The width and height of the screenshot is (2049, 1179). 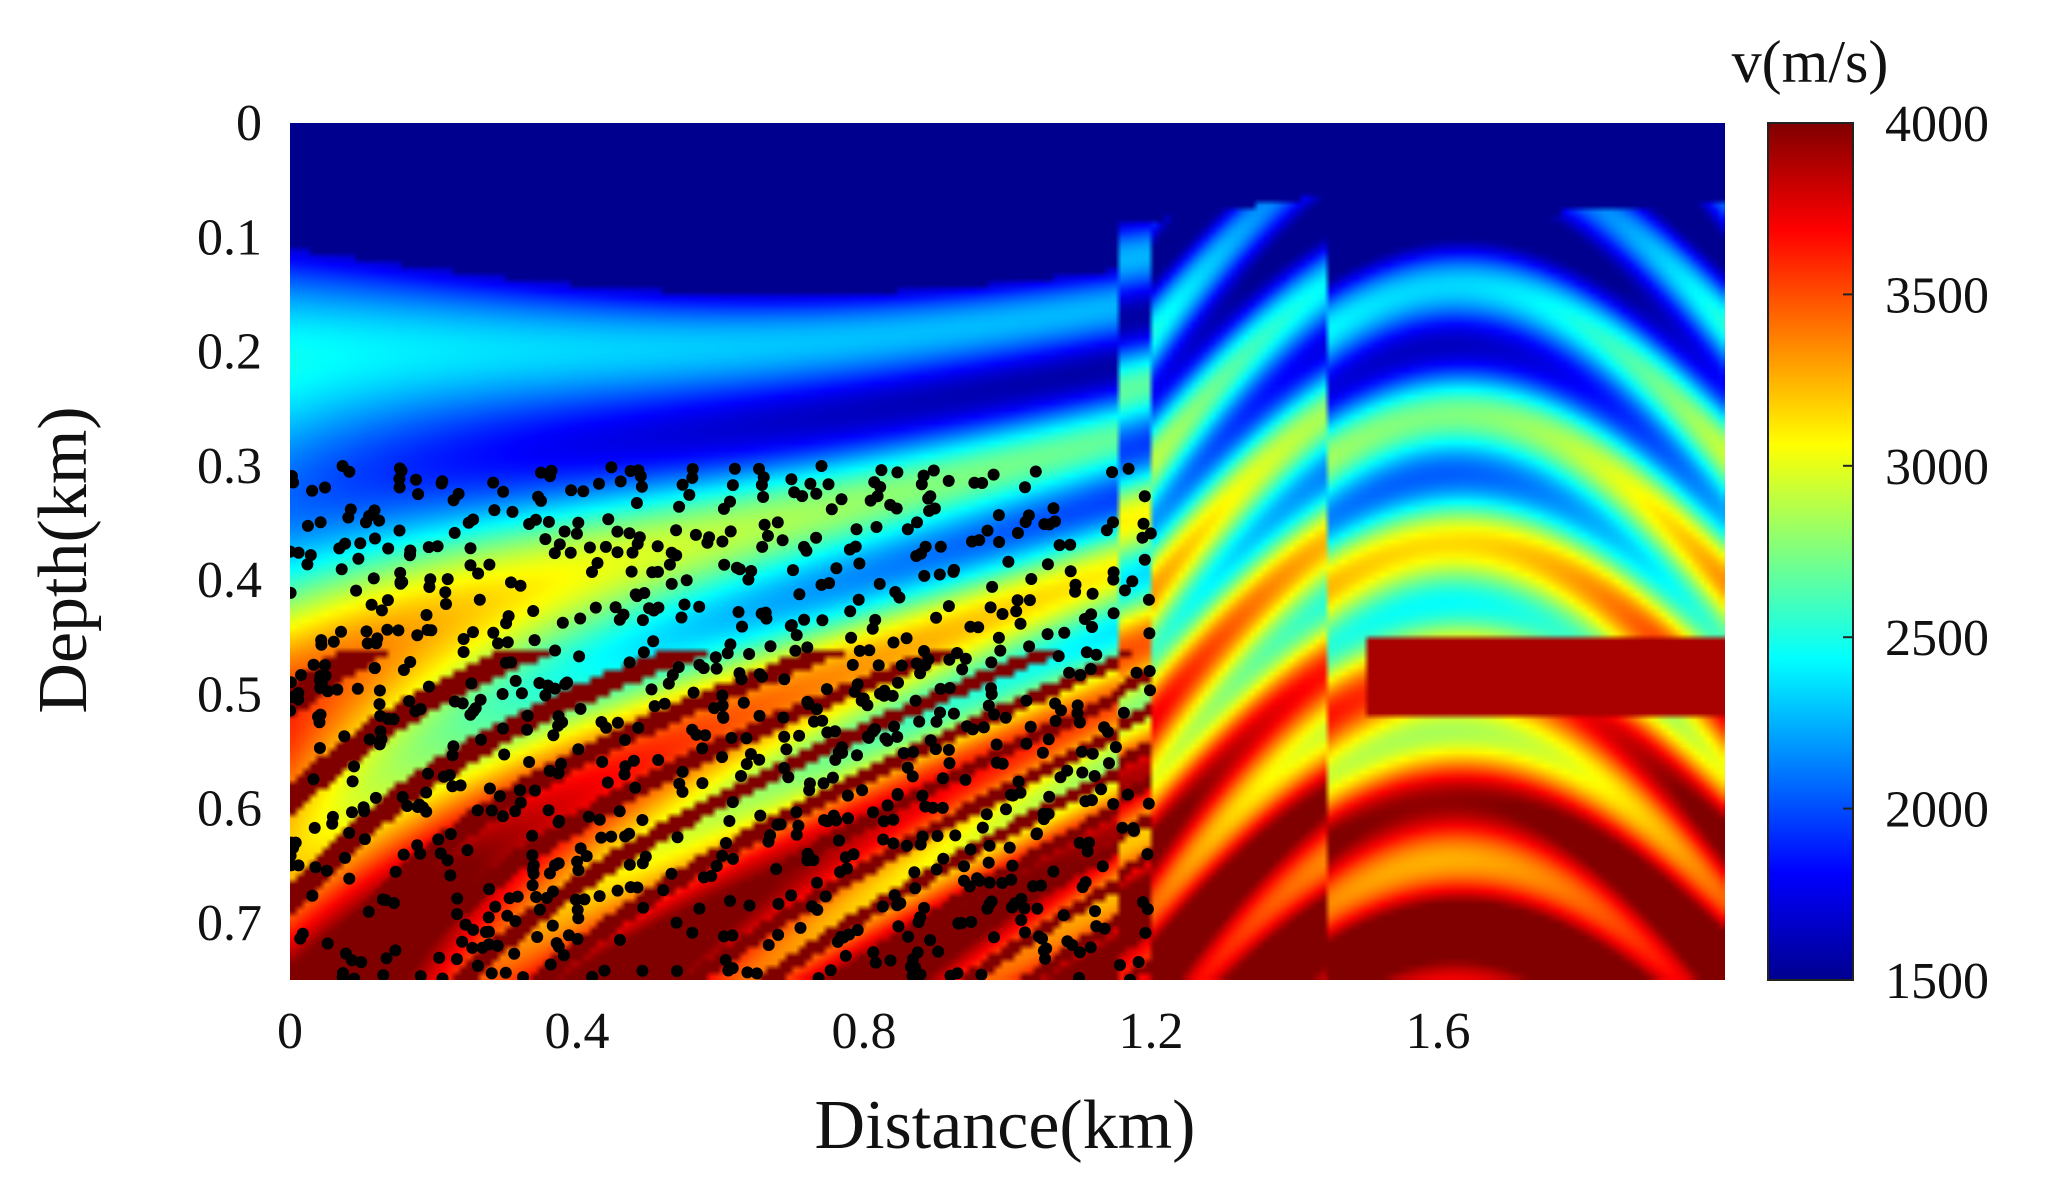 I want to click on colorbar-tick-label: 3500, so click(x=1937, y=295).